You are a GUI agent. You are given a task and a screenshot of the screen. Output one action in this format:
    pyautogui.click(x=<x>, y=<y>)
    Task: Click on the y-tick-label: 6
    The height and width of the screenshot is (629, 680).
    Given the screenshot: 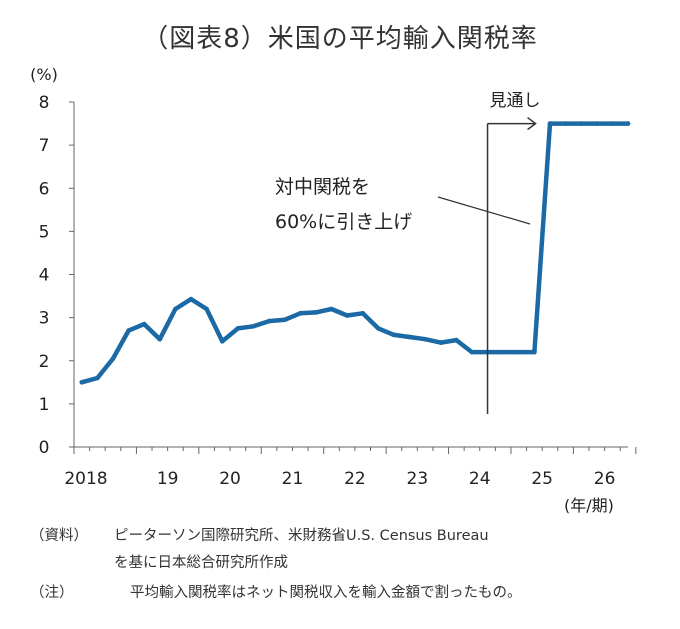 What is the action you would take?
    pyautogui.click(x=44, y=189)
    